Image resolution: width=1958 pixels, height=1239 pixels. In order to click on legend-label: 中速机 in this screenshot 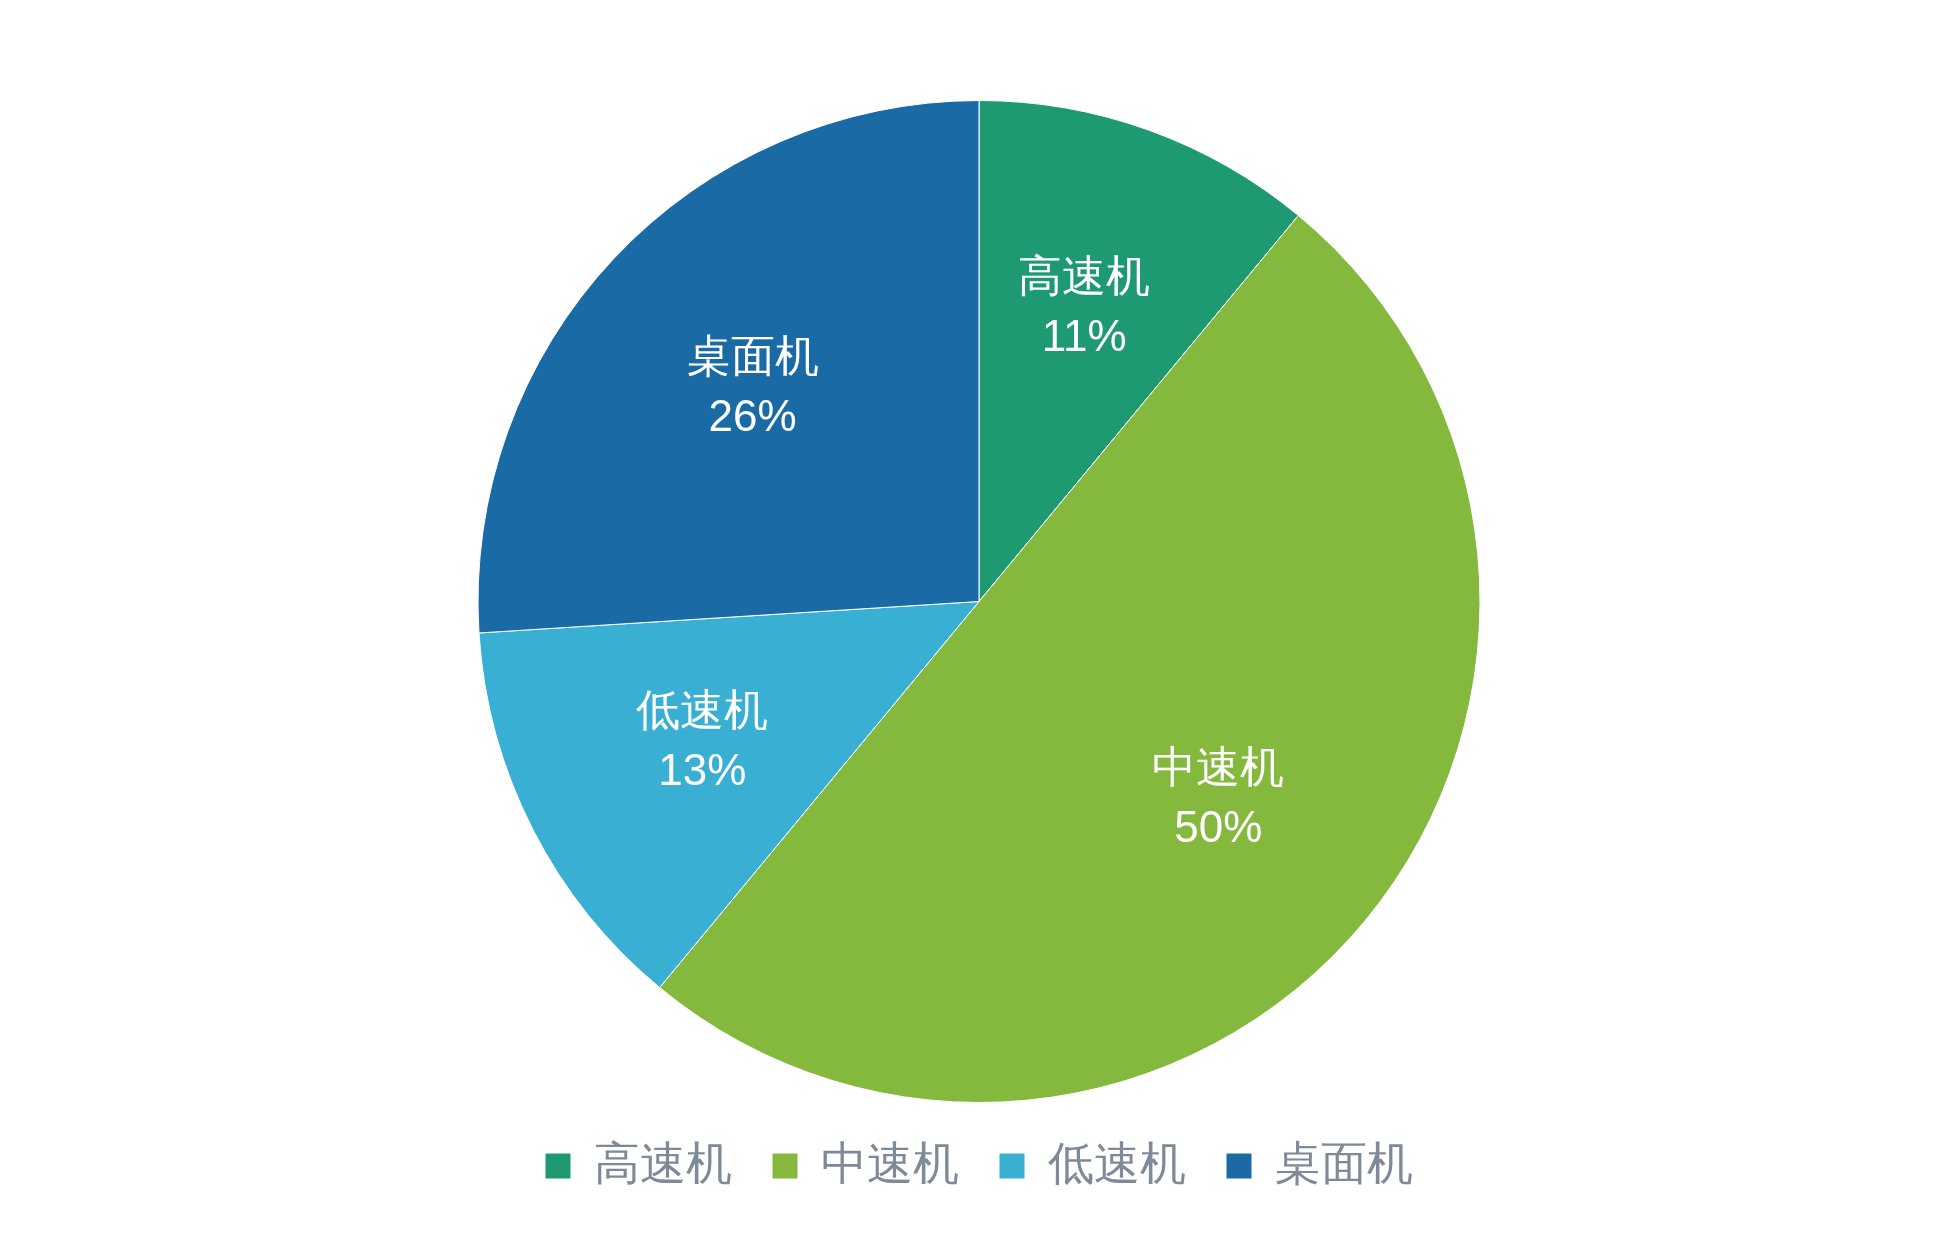, I will do `click(890, 1162)`.